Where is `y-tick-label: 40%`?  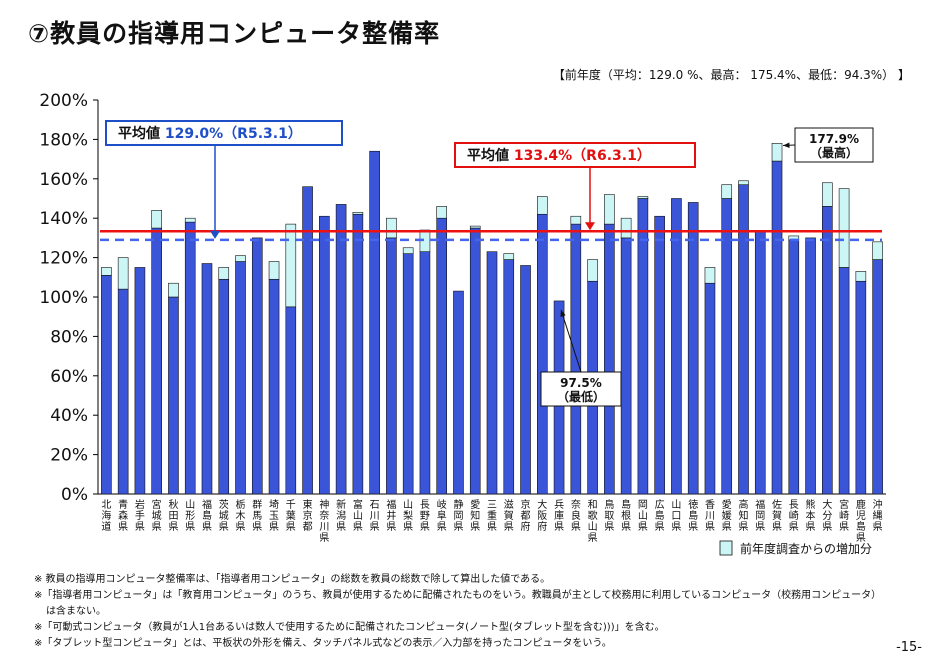
y-tick-label: 40% is located at coordinates (69, 416).